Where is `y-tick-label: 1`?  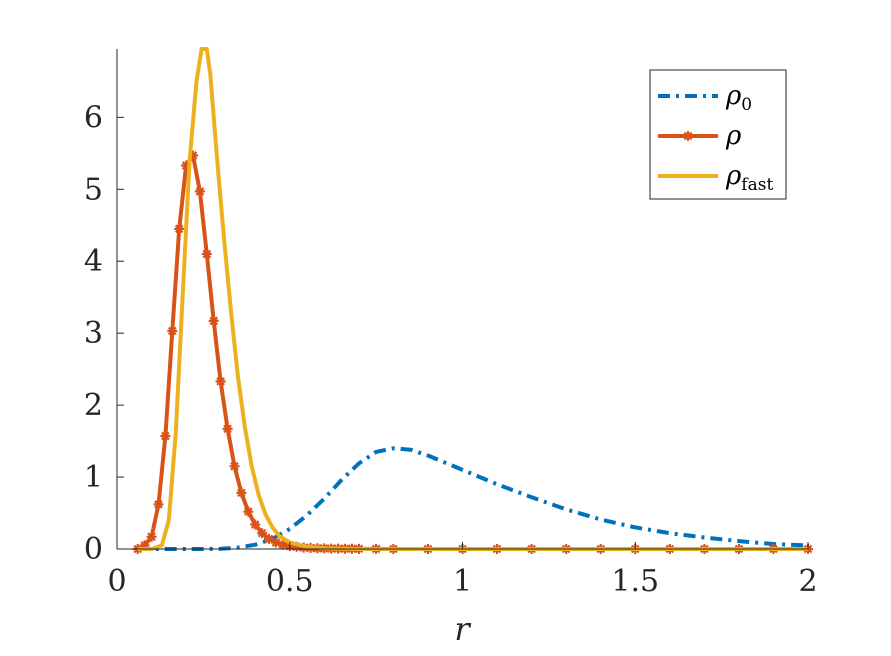 y-tick-label: 1 is located at coordinates (93, 477).